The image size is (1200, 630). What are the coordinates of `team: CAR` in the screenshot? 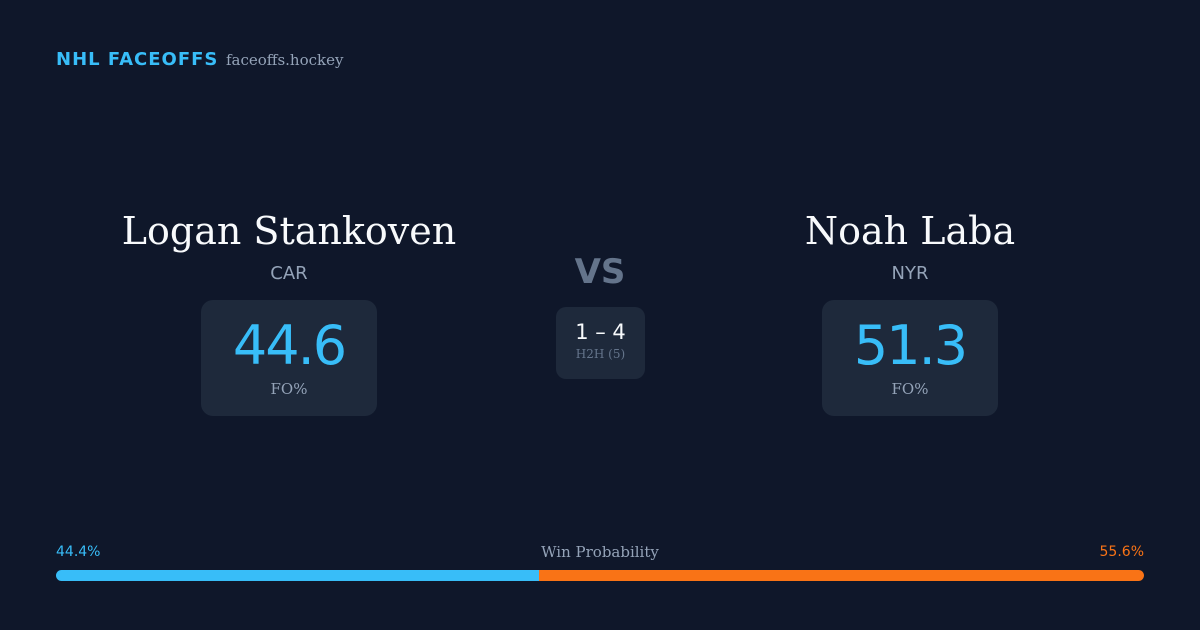 It's located at (289, 273).